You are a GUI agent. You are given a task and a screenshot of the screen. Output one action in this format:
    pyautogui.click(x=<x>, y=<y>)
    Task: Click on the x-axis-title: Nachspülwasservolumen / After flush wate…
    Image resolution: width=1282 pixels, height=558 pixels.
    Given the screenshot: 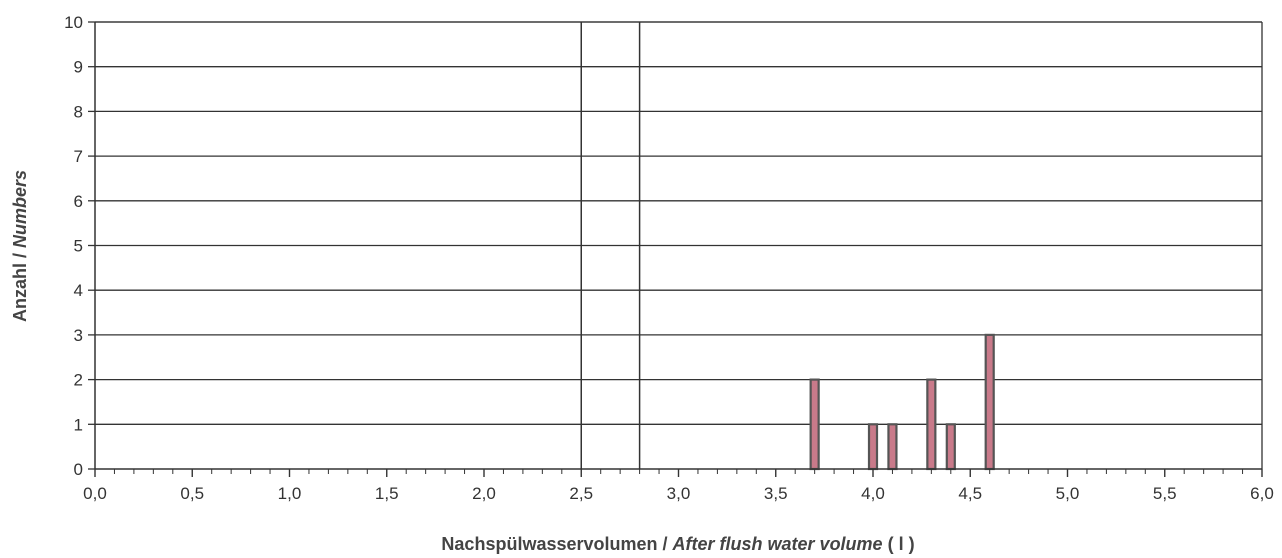 What is the action you would take?
    pyautogui.click(x=677, y=544)
    